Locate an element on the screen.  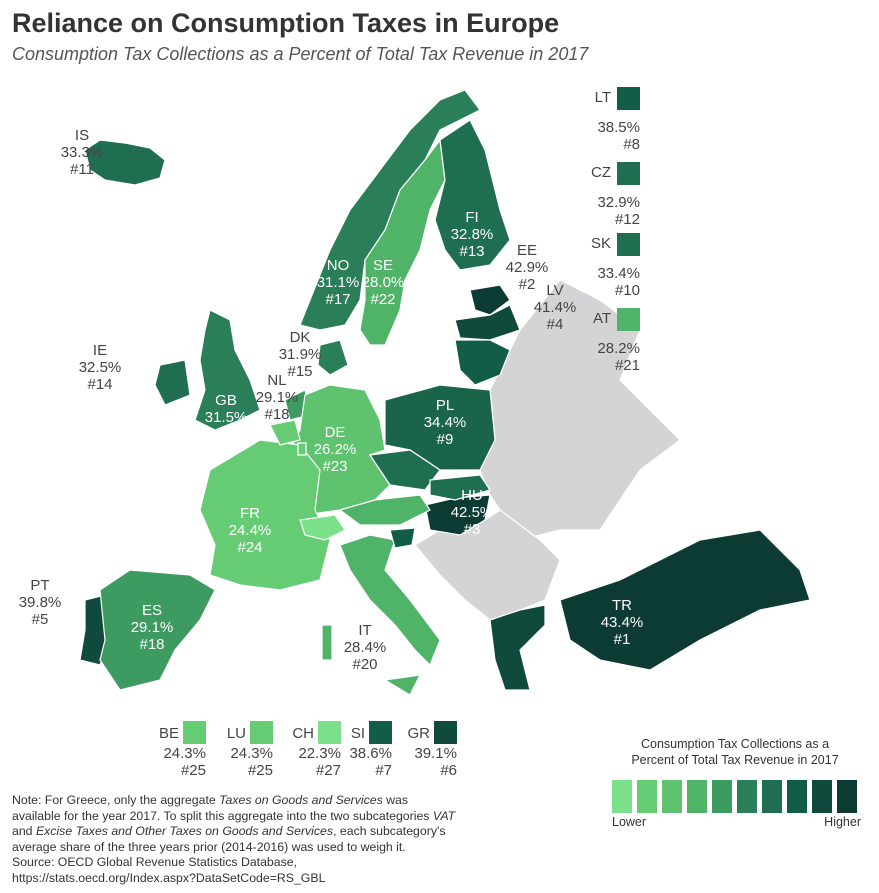
country-rank: #9 is located at coordinates (445, 439).